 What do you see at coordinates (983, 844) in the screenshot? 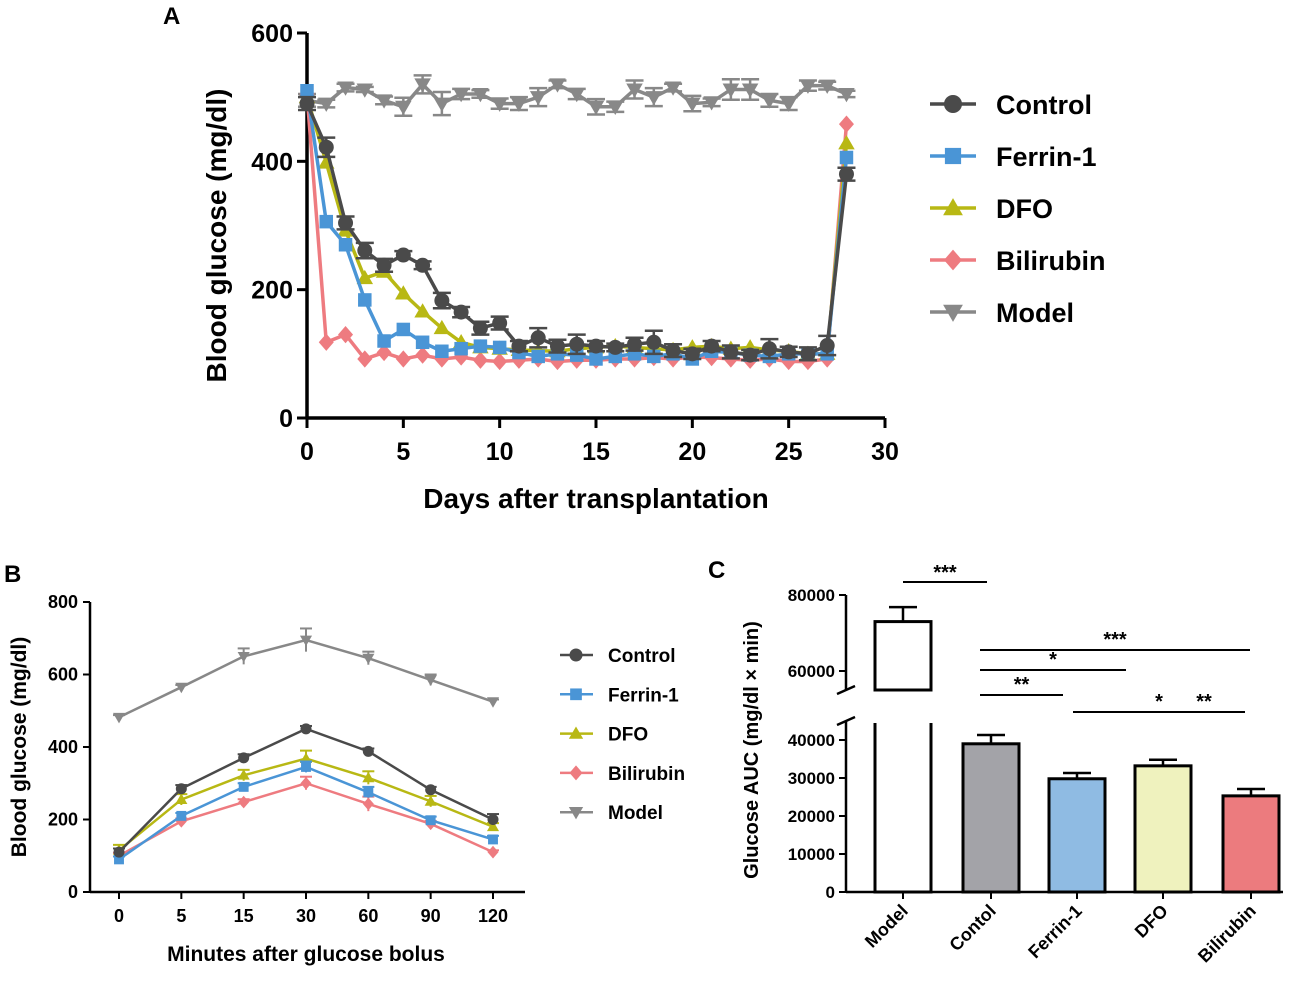
I see `panel-c-bar-group-contol: Contol` at bounding box center [983, 844].